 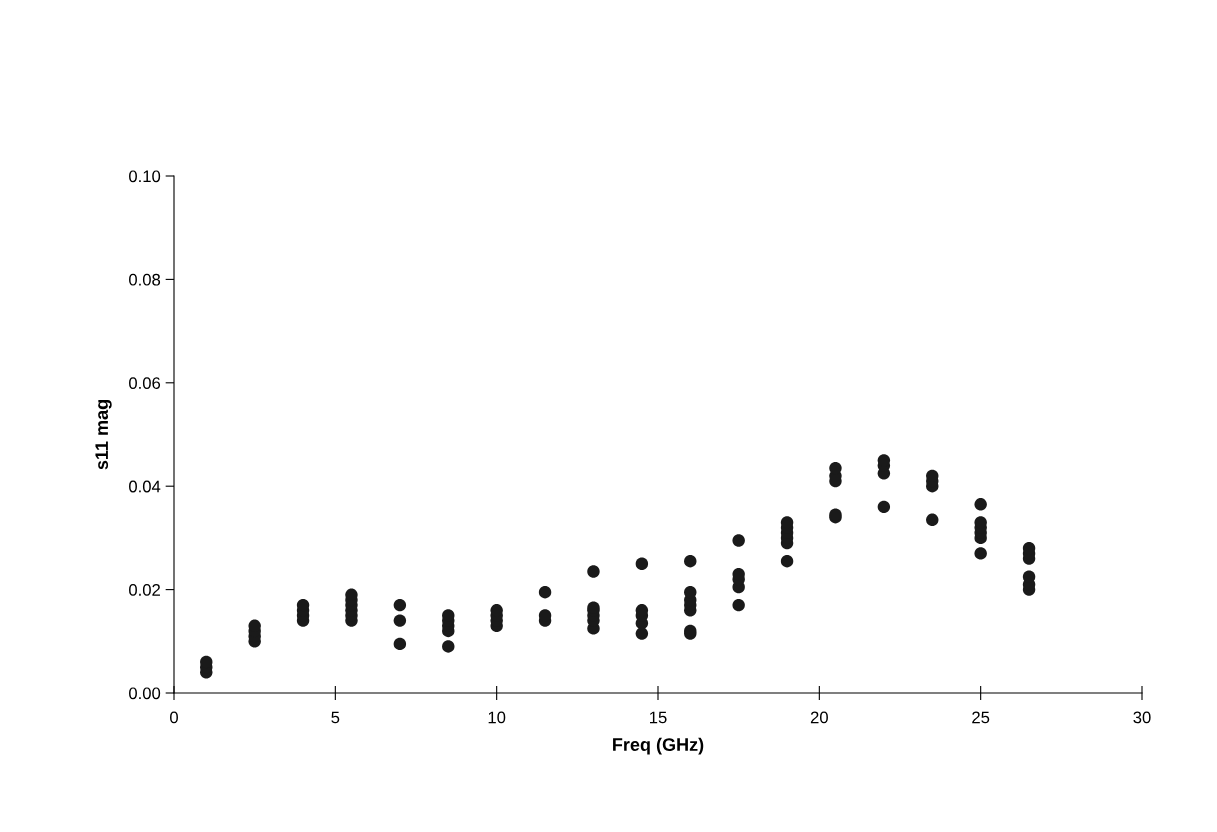 I want to click on x-tick-label: 0, so click(x=174, y=717).